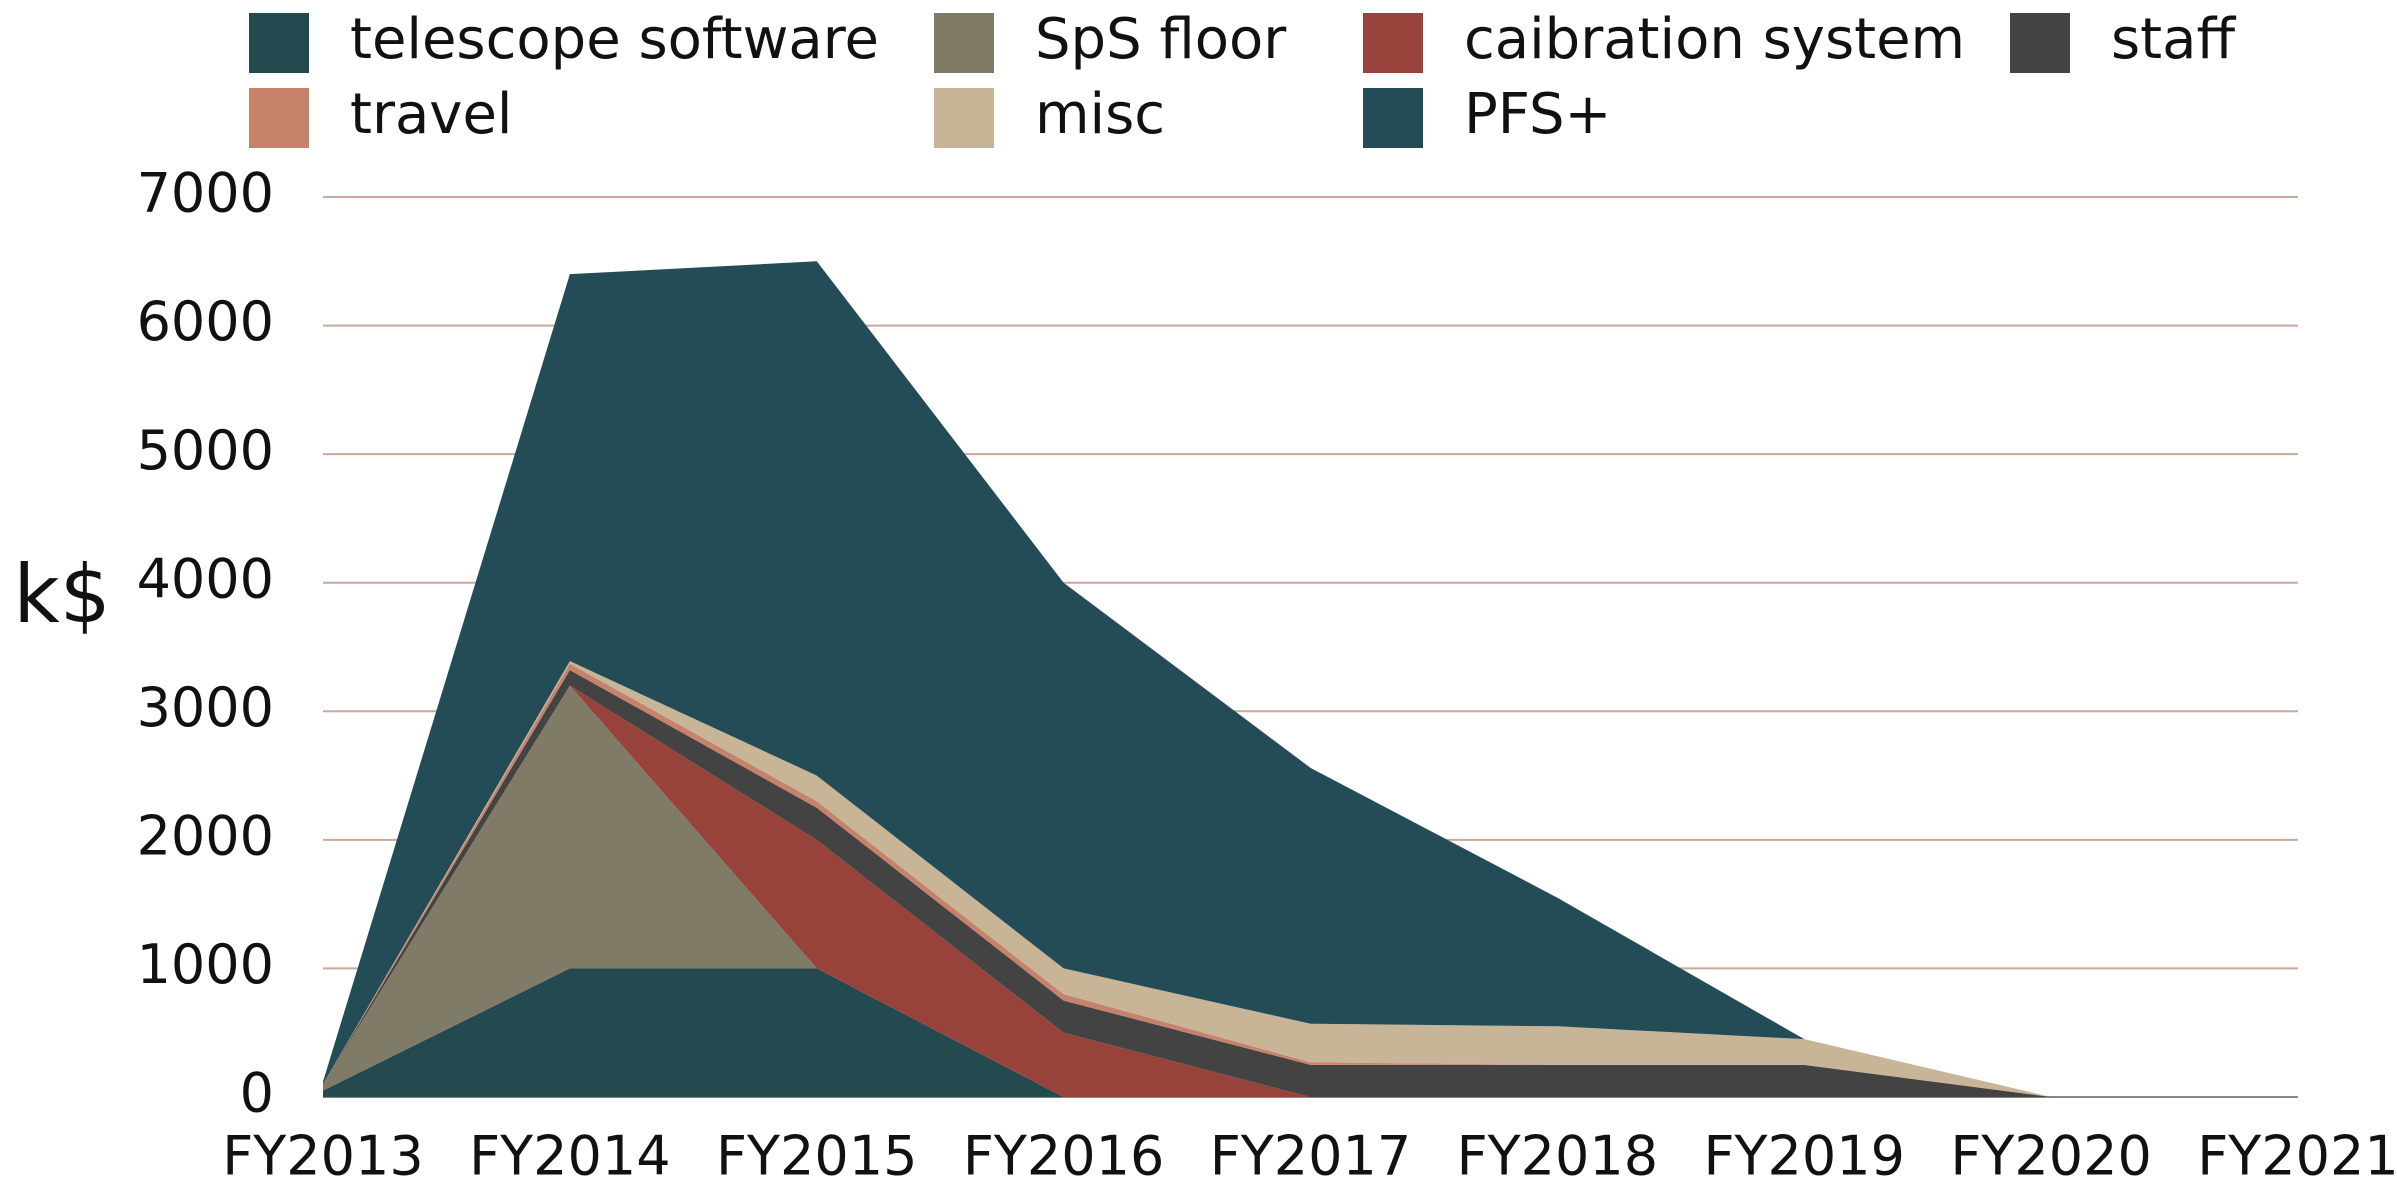 The width and height of the screenshot is (2397, 1187). Describe the element at coordinates (2297, 1154) in the screenshot. I see `x-tick-label: FY2021` at that location.